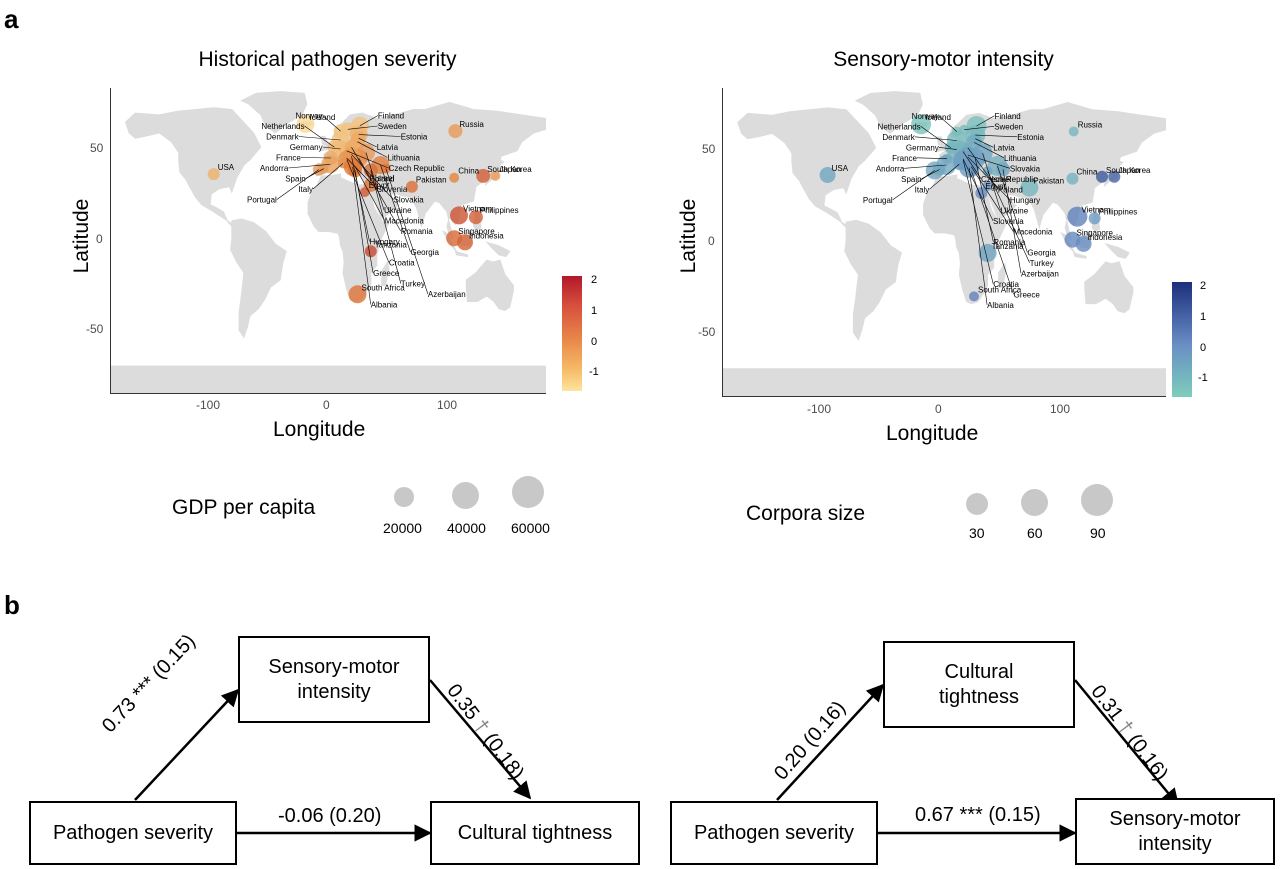  I want to click on map1-ytick: 50, so click(97, 148).